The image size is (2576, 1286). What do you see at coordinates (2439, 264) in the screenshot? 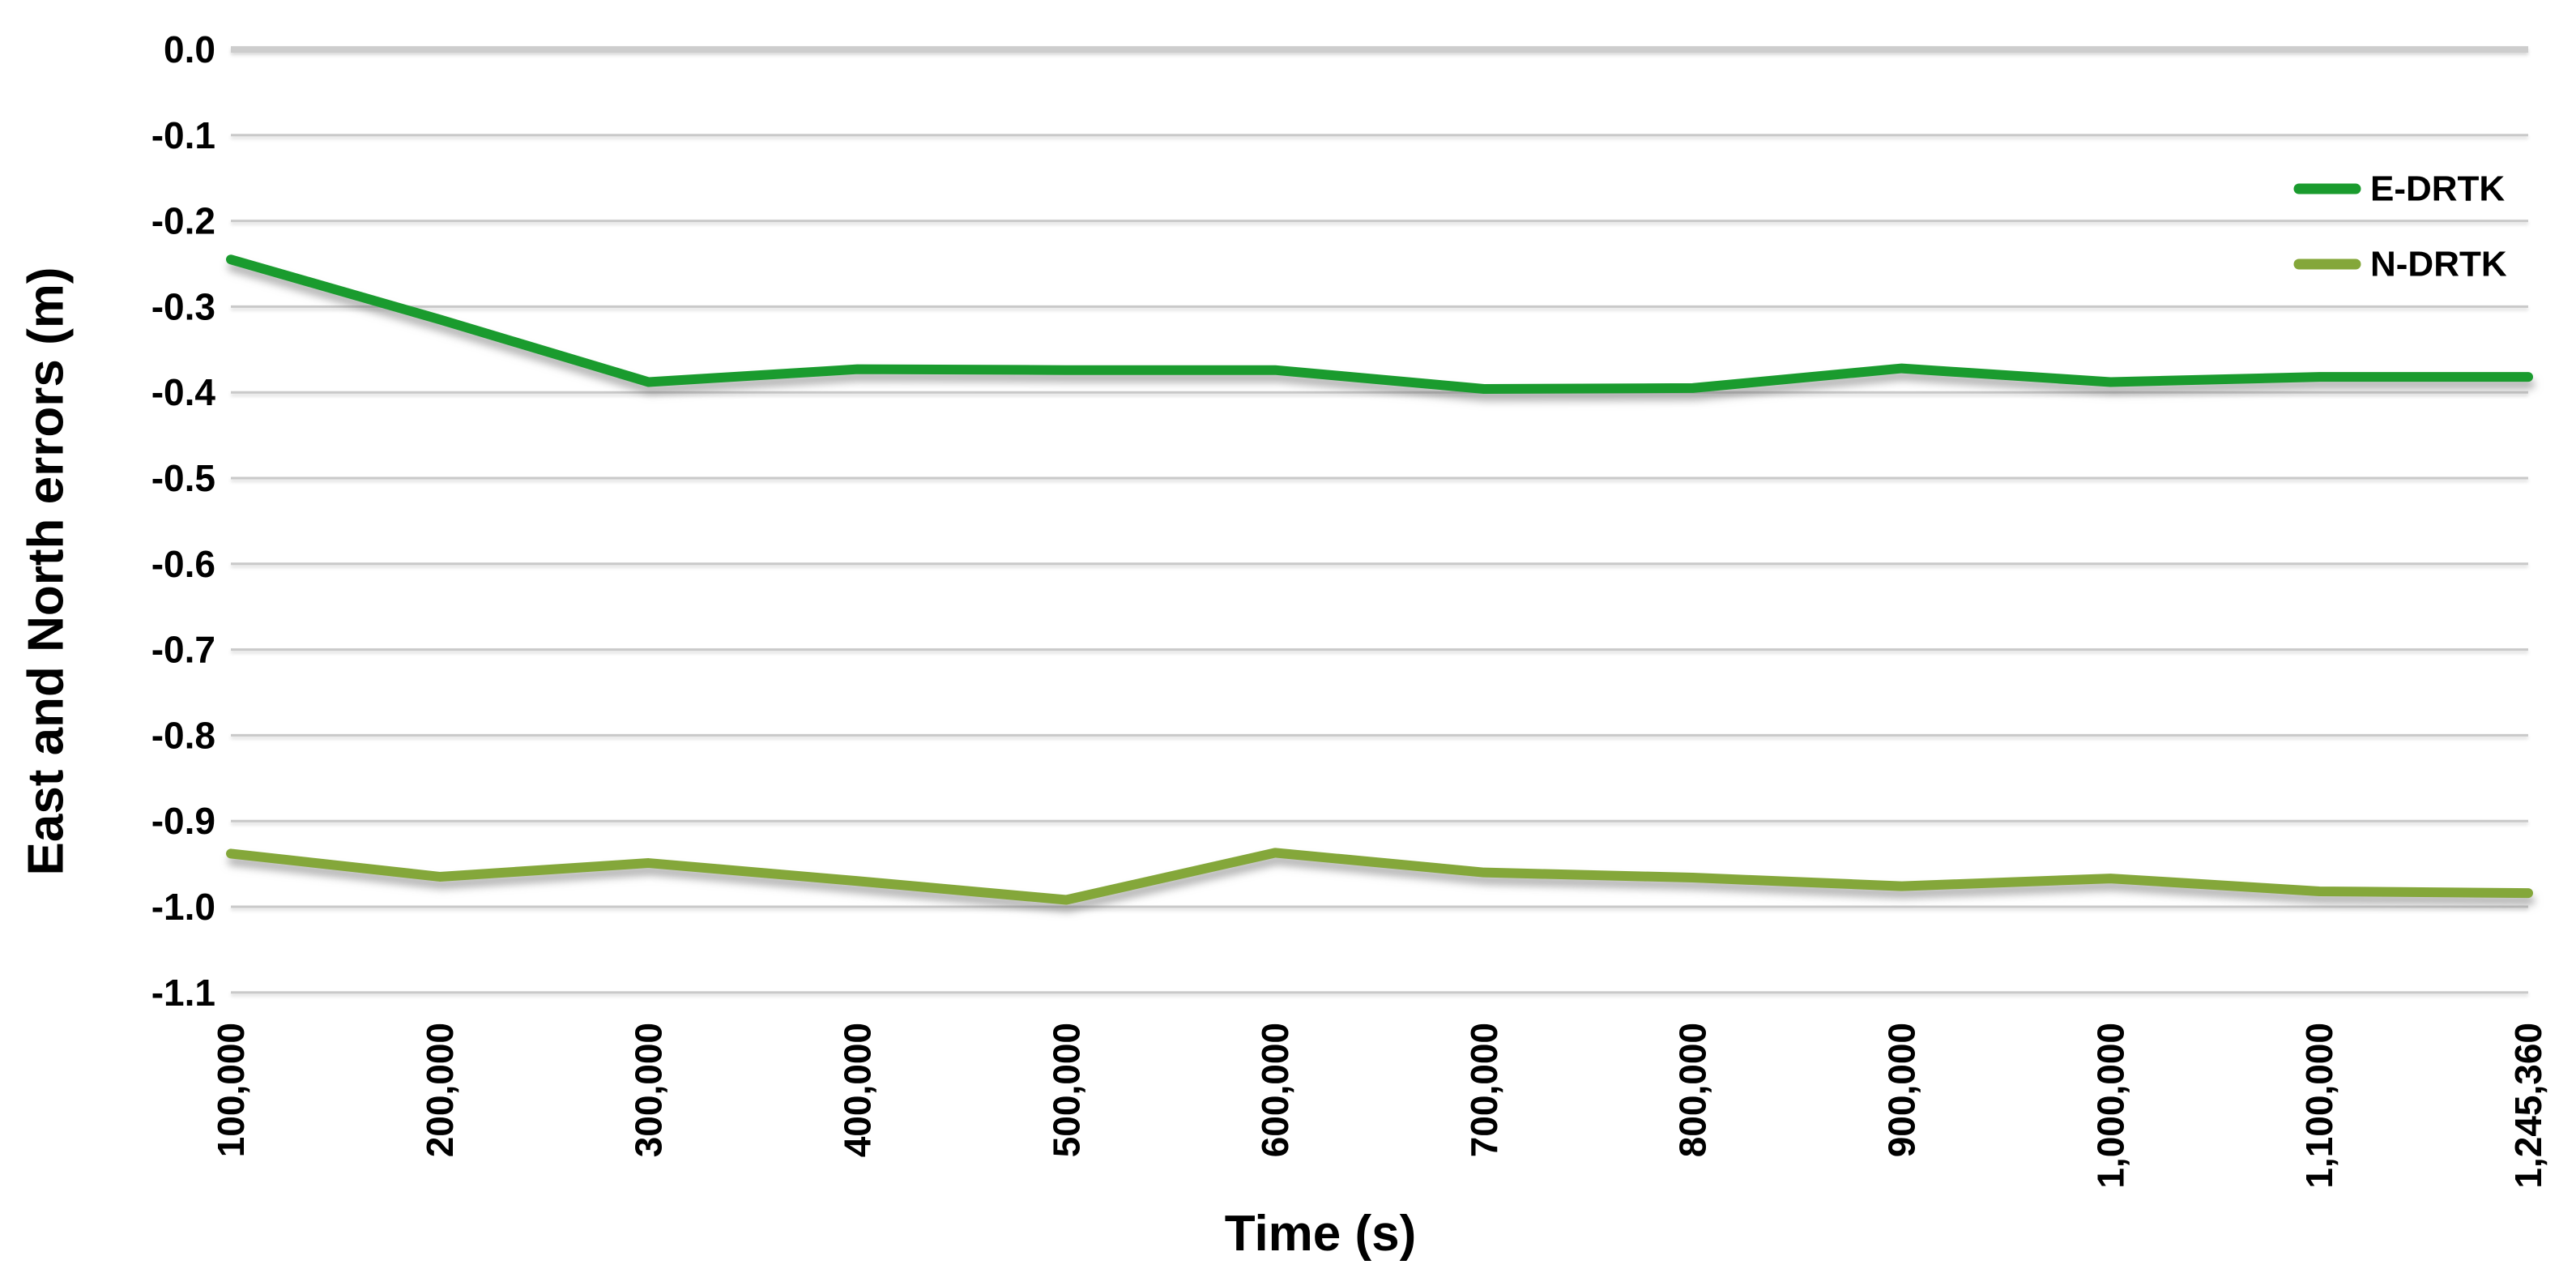
I see `legend-label-n-drtk: N-DRTK` at bounding box center [2439, 264].